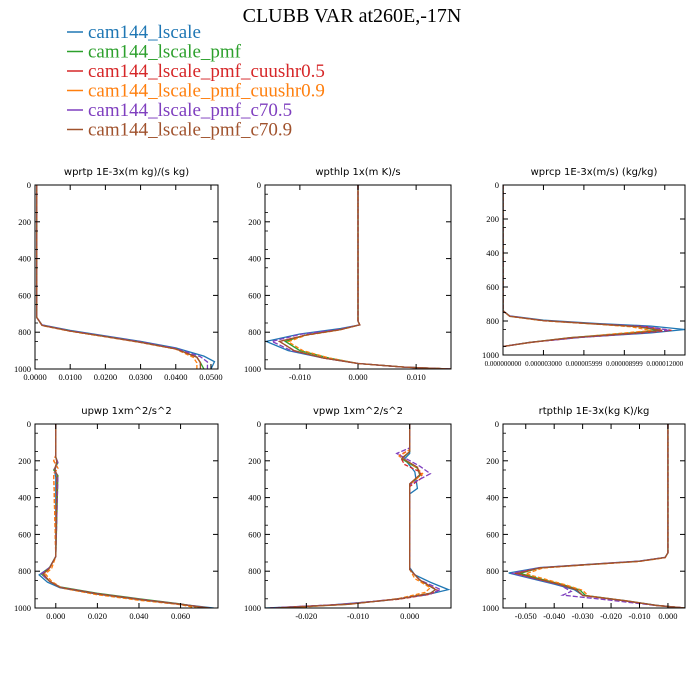  I want to click on xtick-label-2-4: 0.000012000, so click(664, 364).